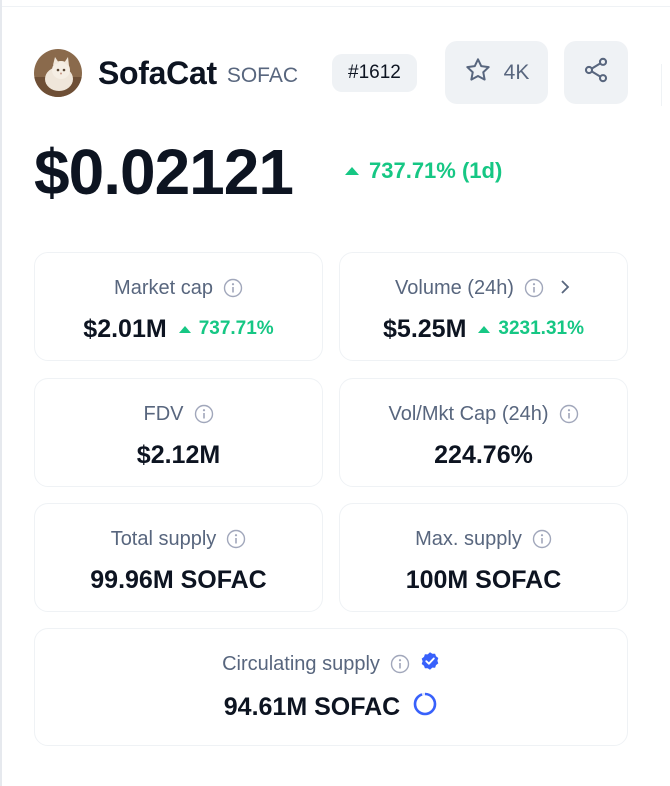 This screenshot has height=786, width=670. What do you see at coordinates (565, 288) in the screenshot?
I see `chevron-right-icon` at bounding box center [565, 288].